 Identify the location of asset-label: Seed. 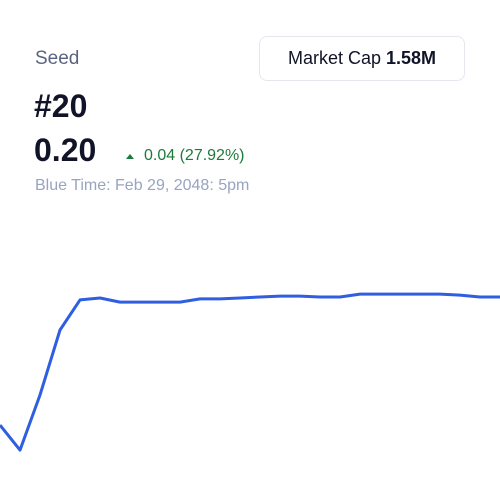
(57, 58).